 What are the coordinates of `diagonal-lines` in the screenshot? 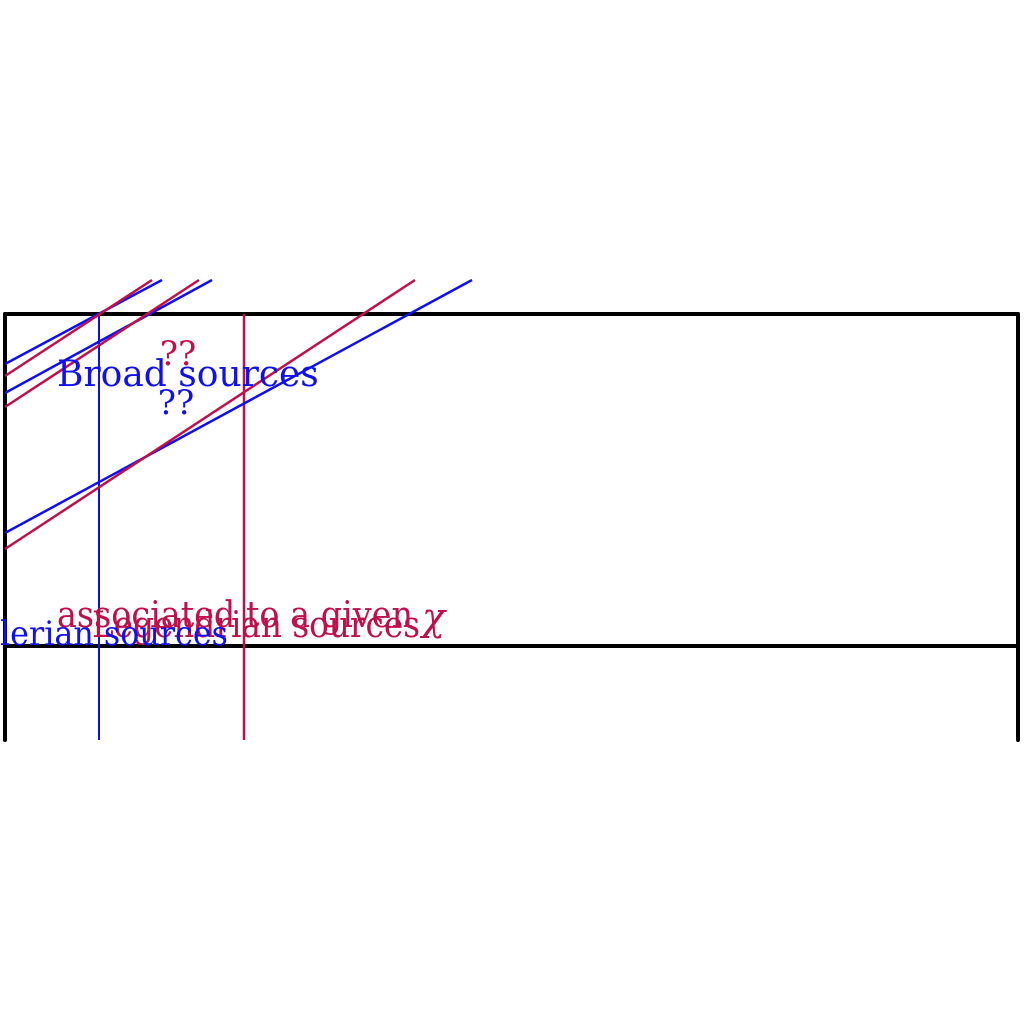 It's located at (238, 414).